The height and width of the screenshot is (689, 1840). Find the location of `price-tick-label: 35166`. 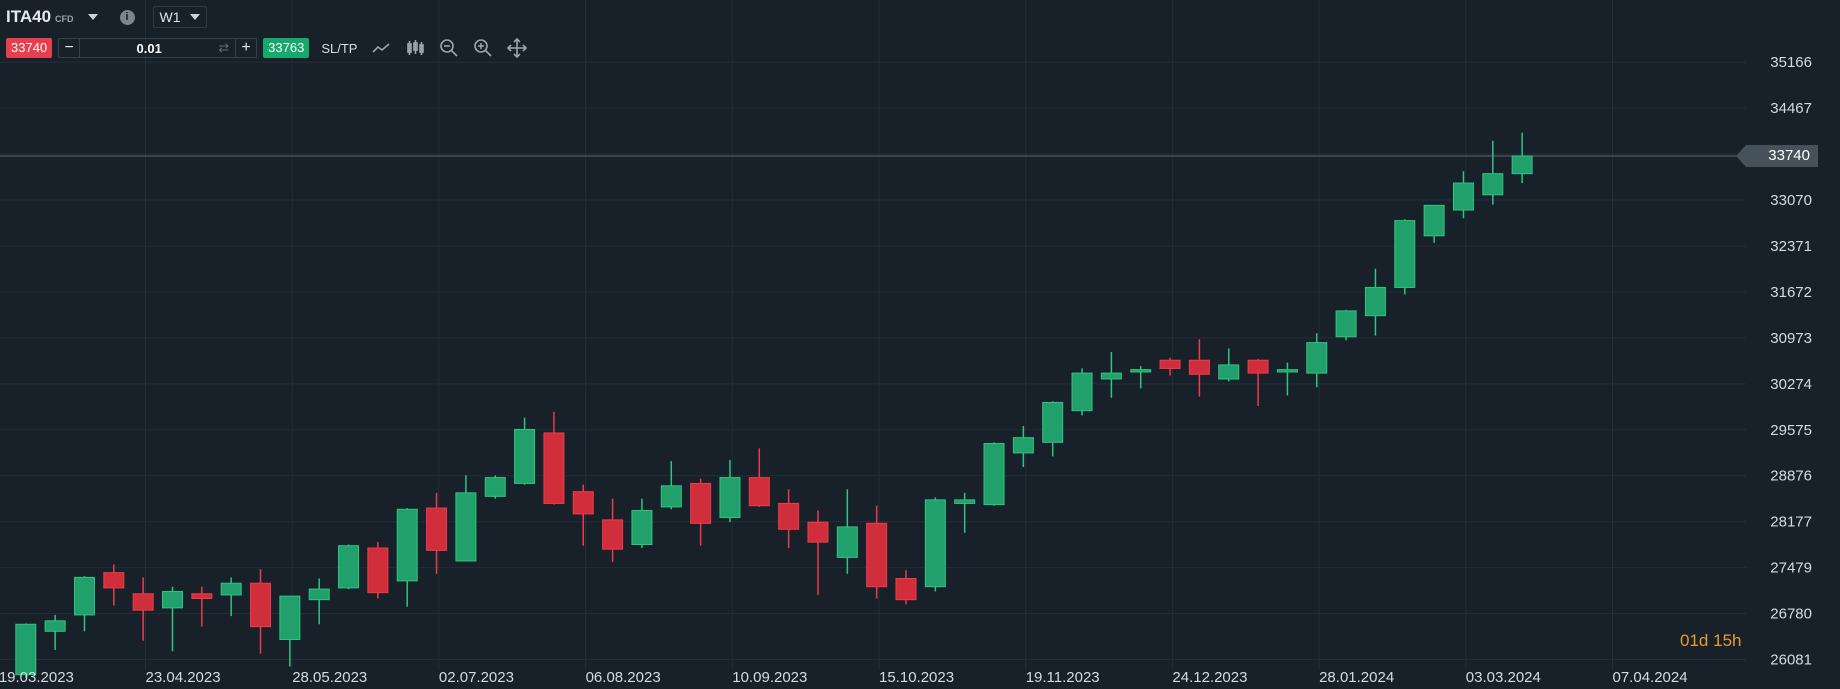

price-tick-label: 35166 is located at coordinates (1791, 62).